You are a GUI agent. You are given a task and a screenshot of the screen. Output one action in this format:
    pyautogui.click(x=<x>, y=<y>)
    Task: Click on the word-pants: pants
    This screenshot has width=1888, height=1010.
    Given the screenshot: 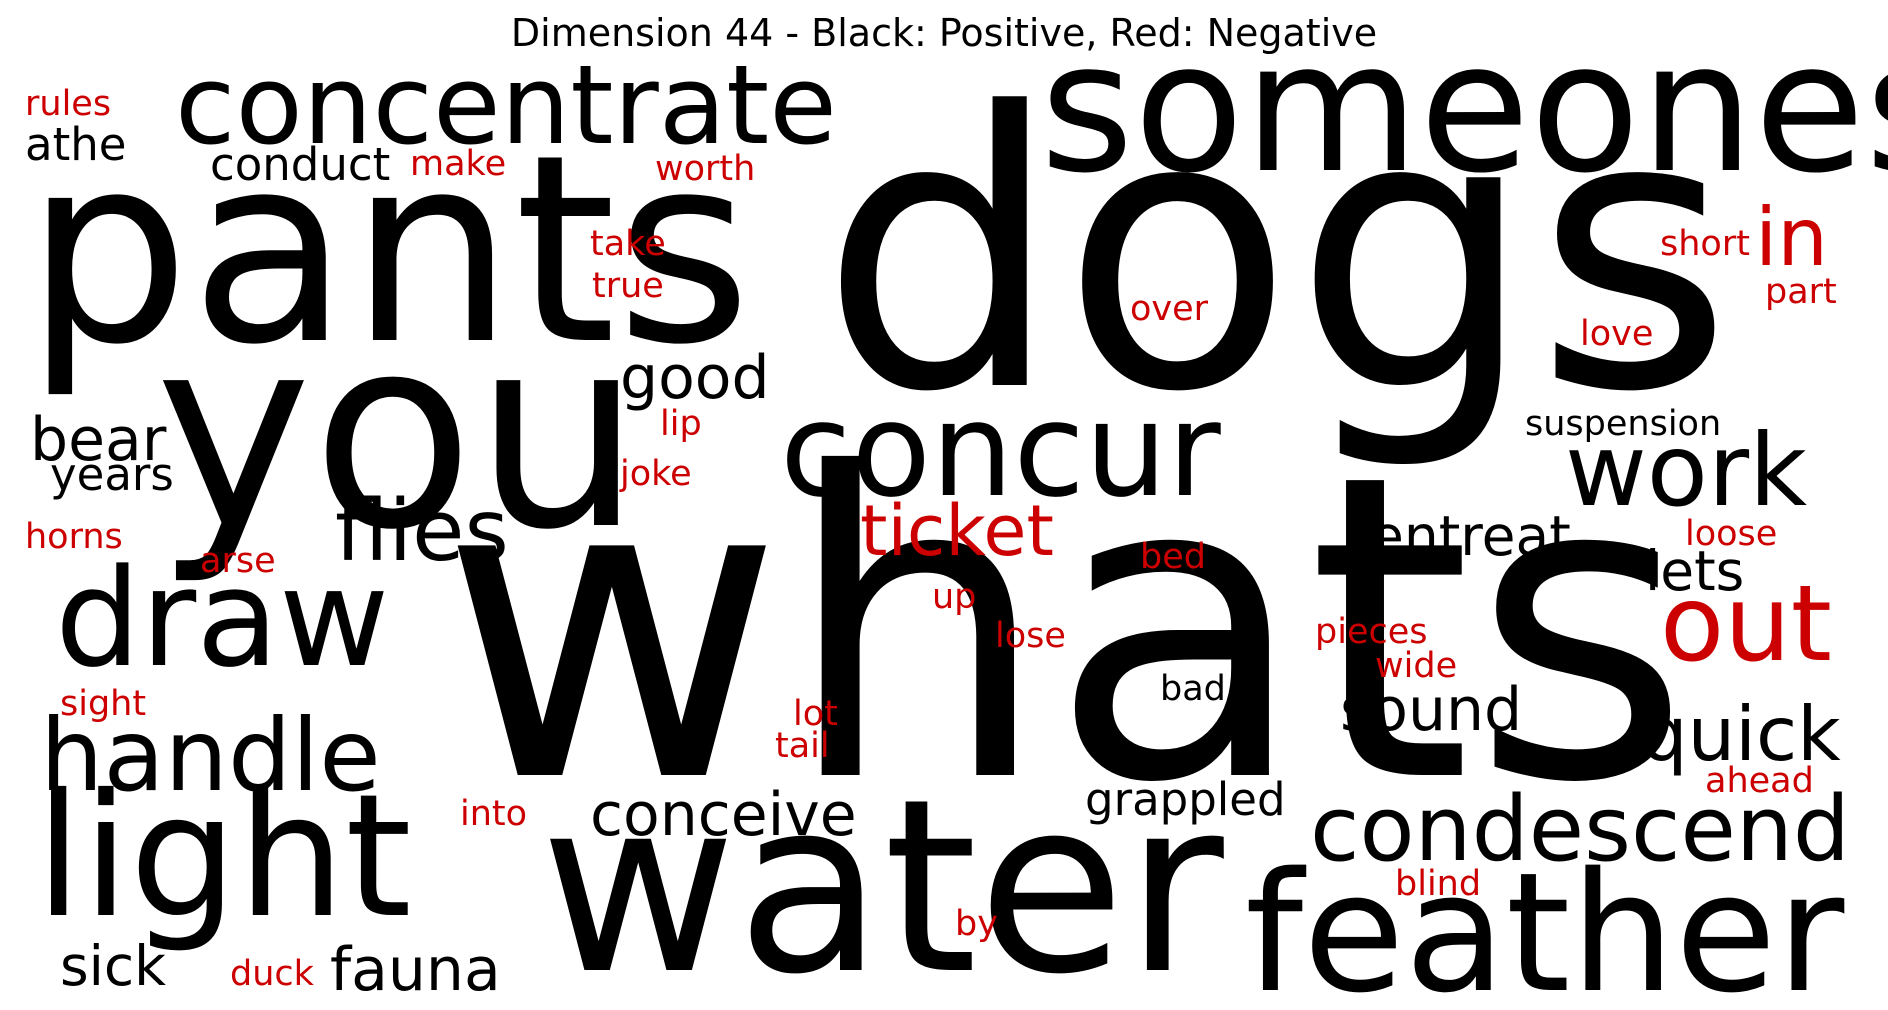 What is the action you would take?
    pyautogui.click(x=388, y=251)
    